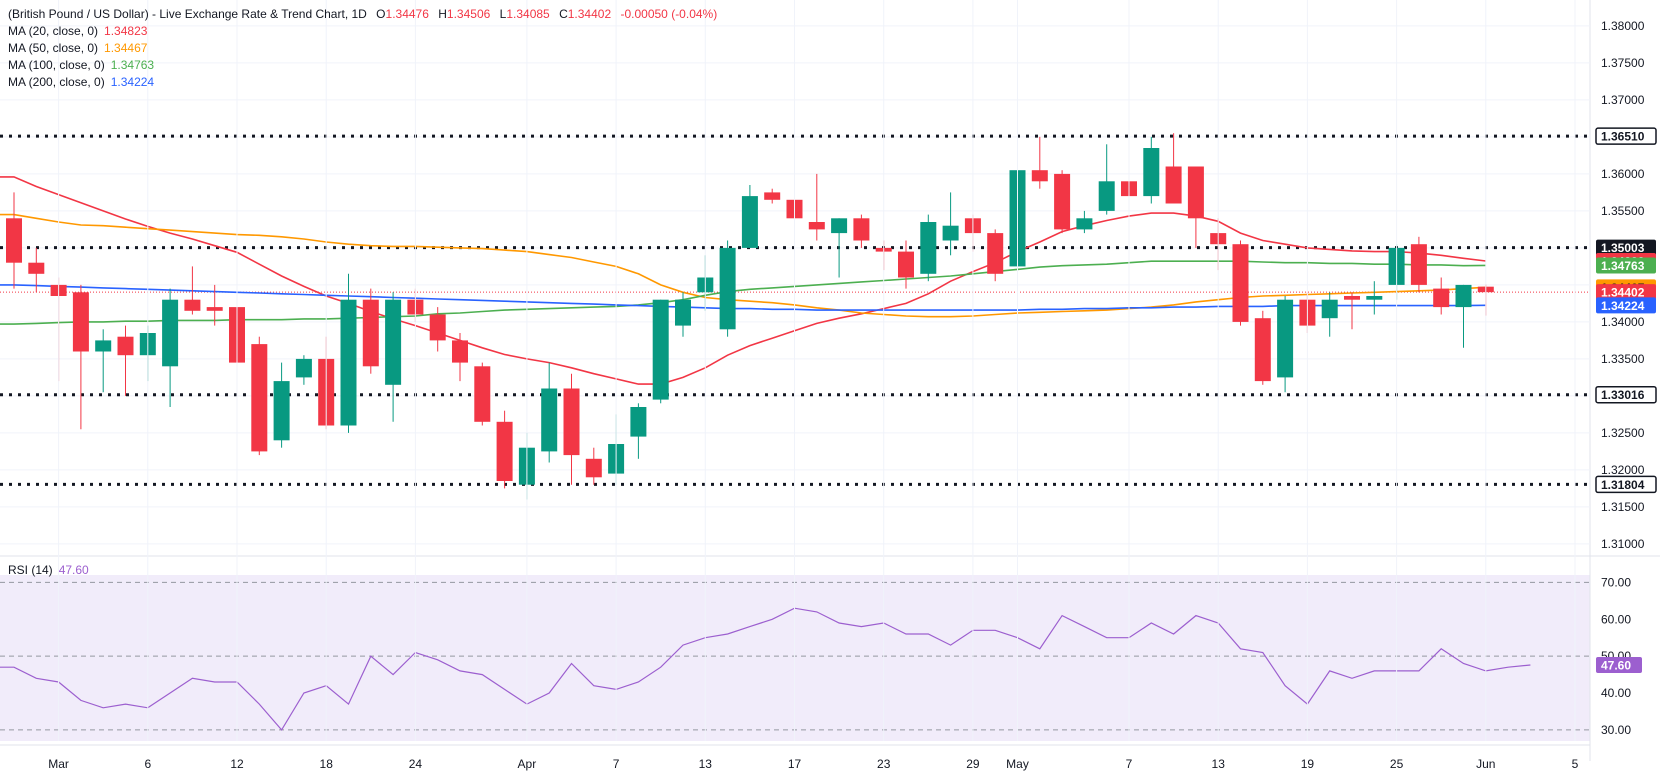  What do you see at coordinates (1623, 100) in the screenshot?
I see `price-tick-label: 1.37000` at bounding box center [1623, 100].